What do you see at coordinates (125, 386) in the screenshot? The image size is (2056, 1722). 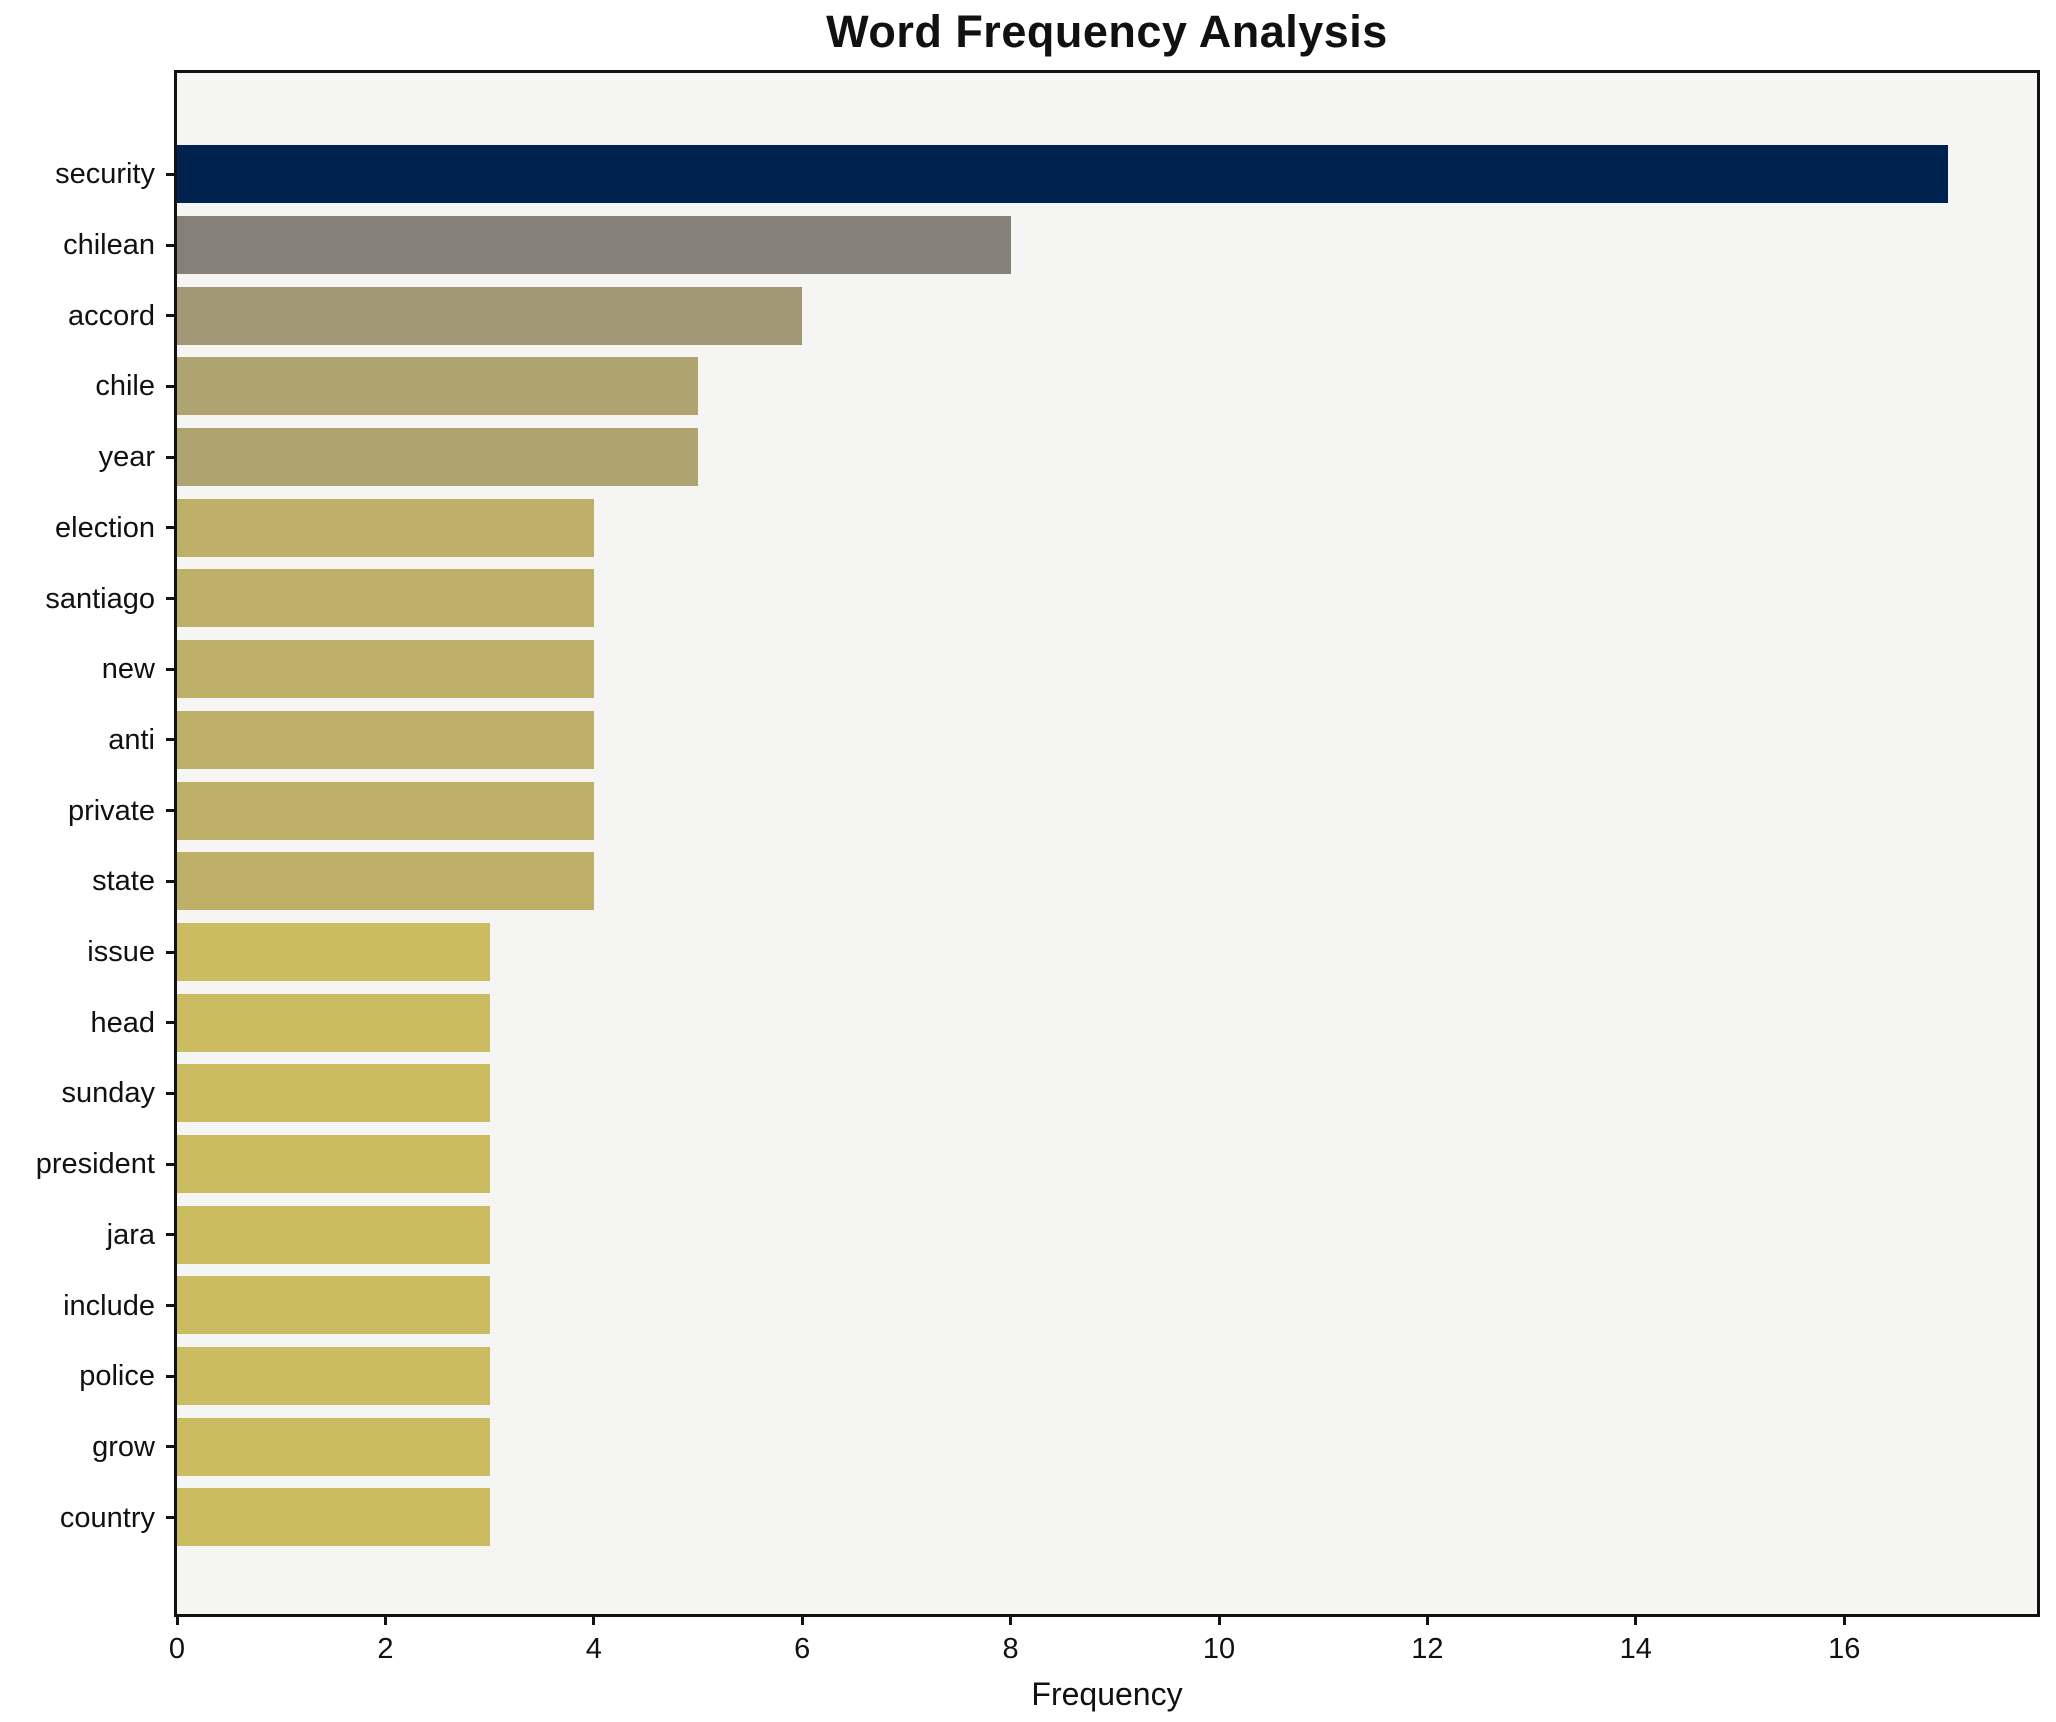 I see `y-axis-label-chile: chile` at bounding box center [125, 386].